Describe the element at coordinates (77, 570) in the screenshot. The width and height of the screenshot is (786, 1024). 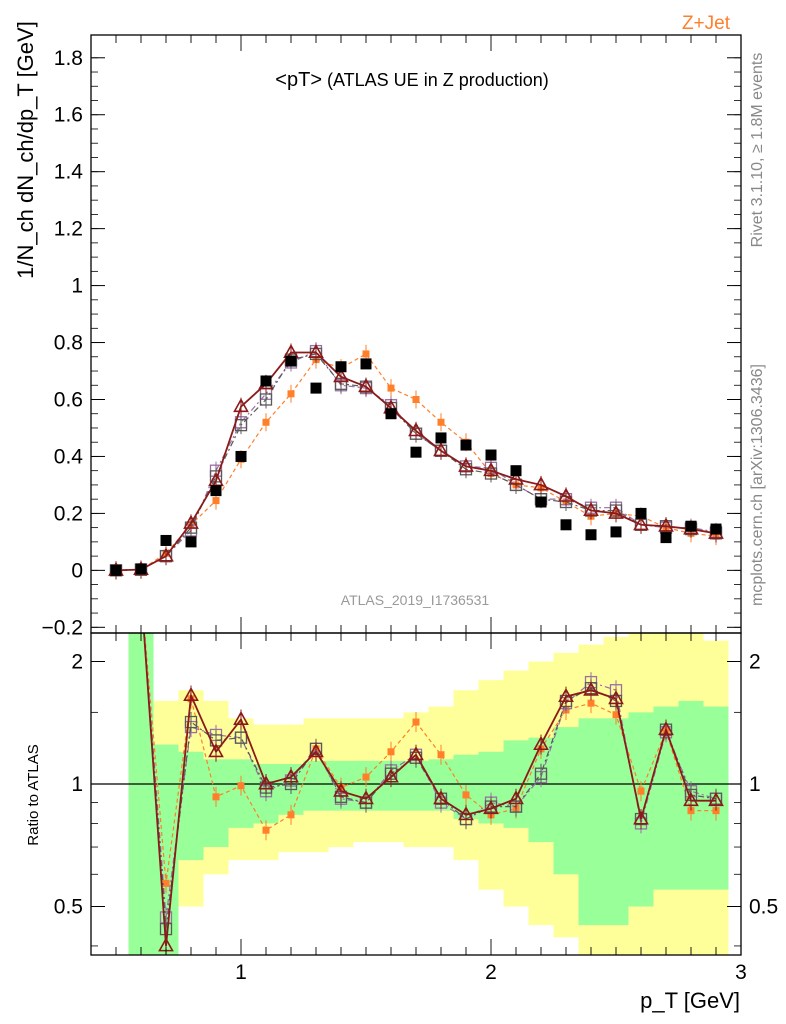
I see `main-y-tick-label: 0` at that location.